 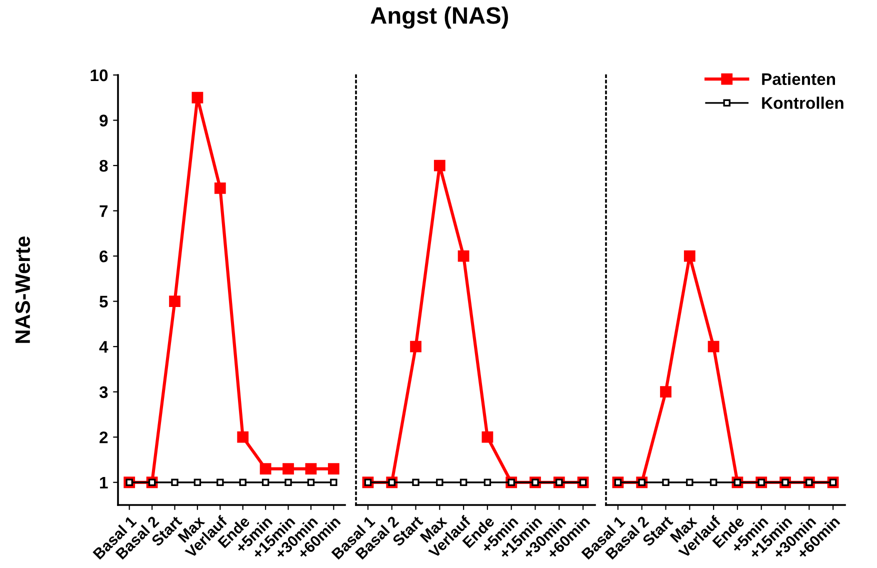 What do you see at coordinates (104, 302) in the screenshot?
I see `y-tick-label: 5` at bounding box center [104, 302].